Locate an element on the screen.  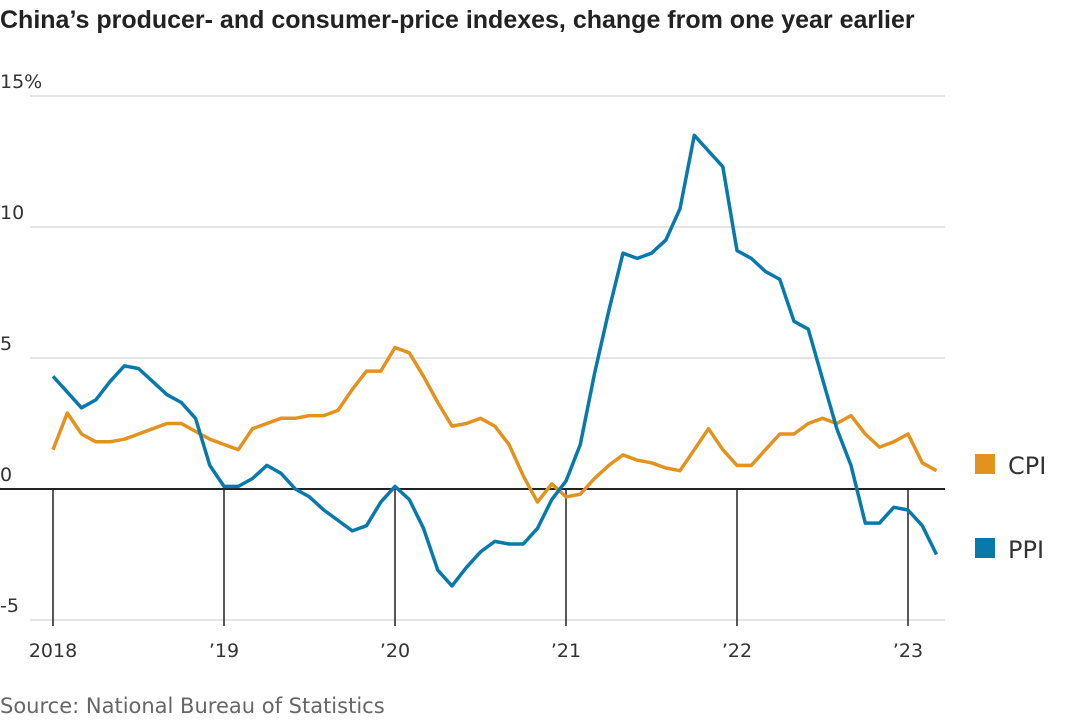
y-tick-label: -5 is located at coordinates (9, 606).